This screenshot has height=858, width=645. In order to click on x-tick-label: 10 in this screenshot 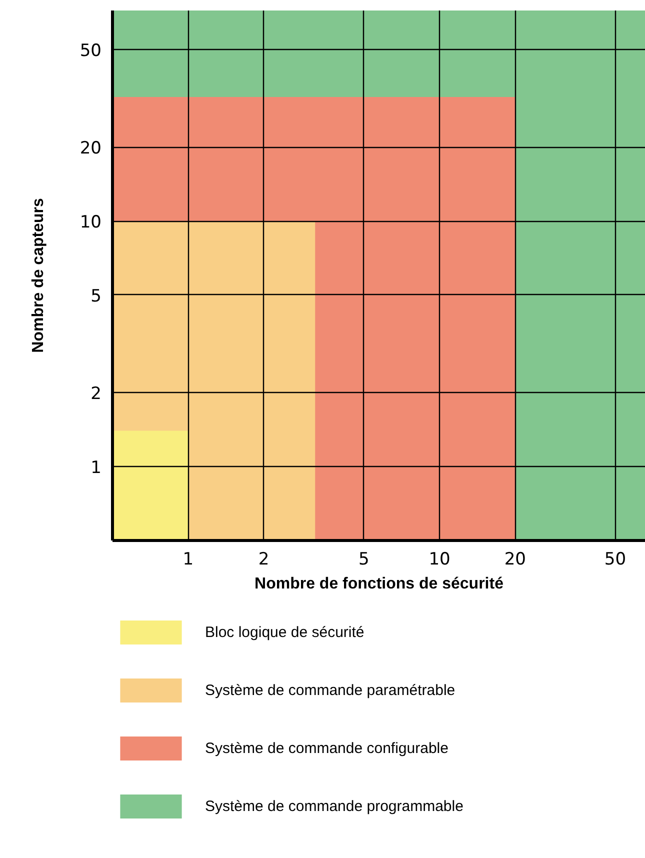, I will do `click(439, 560)`.